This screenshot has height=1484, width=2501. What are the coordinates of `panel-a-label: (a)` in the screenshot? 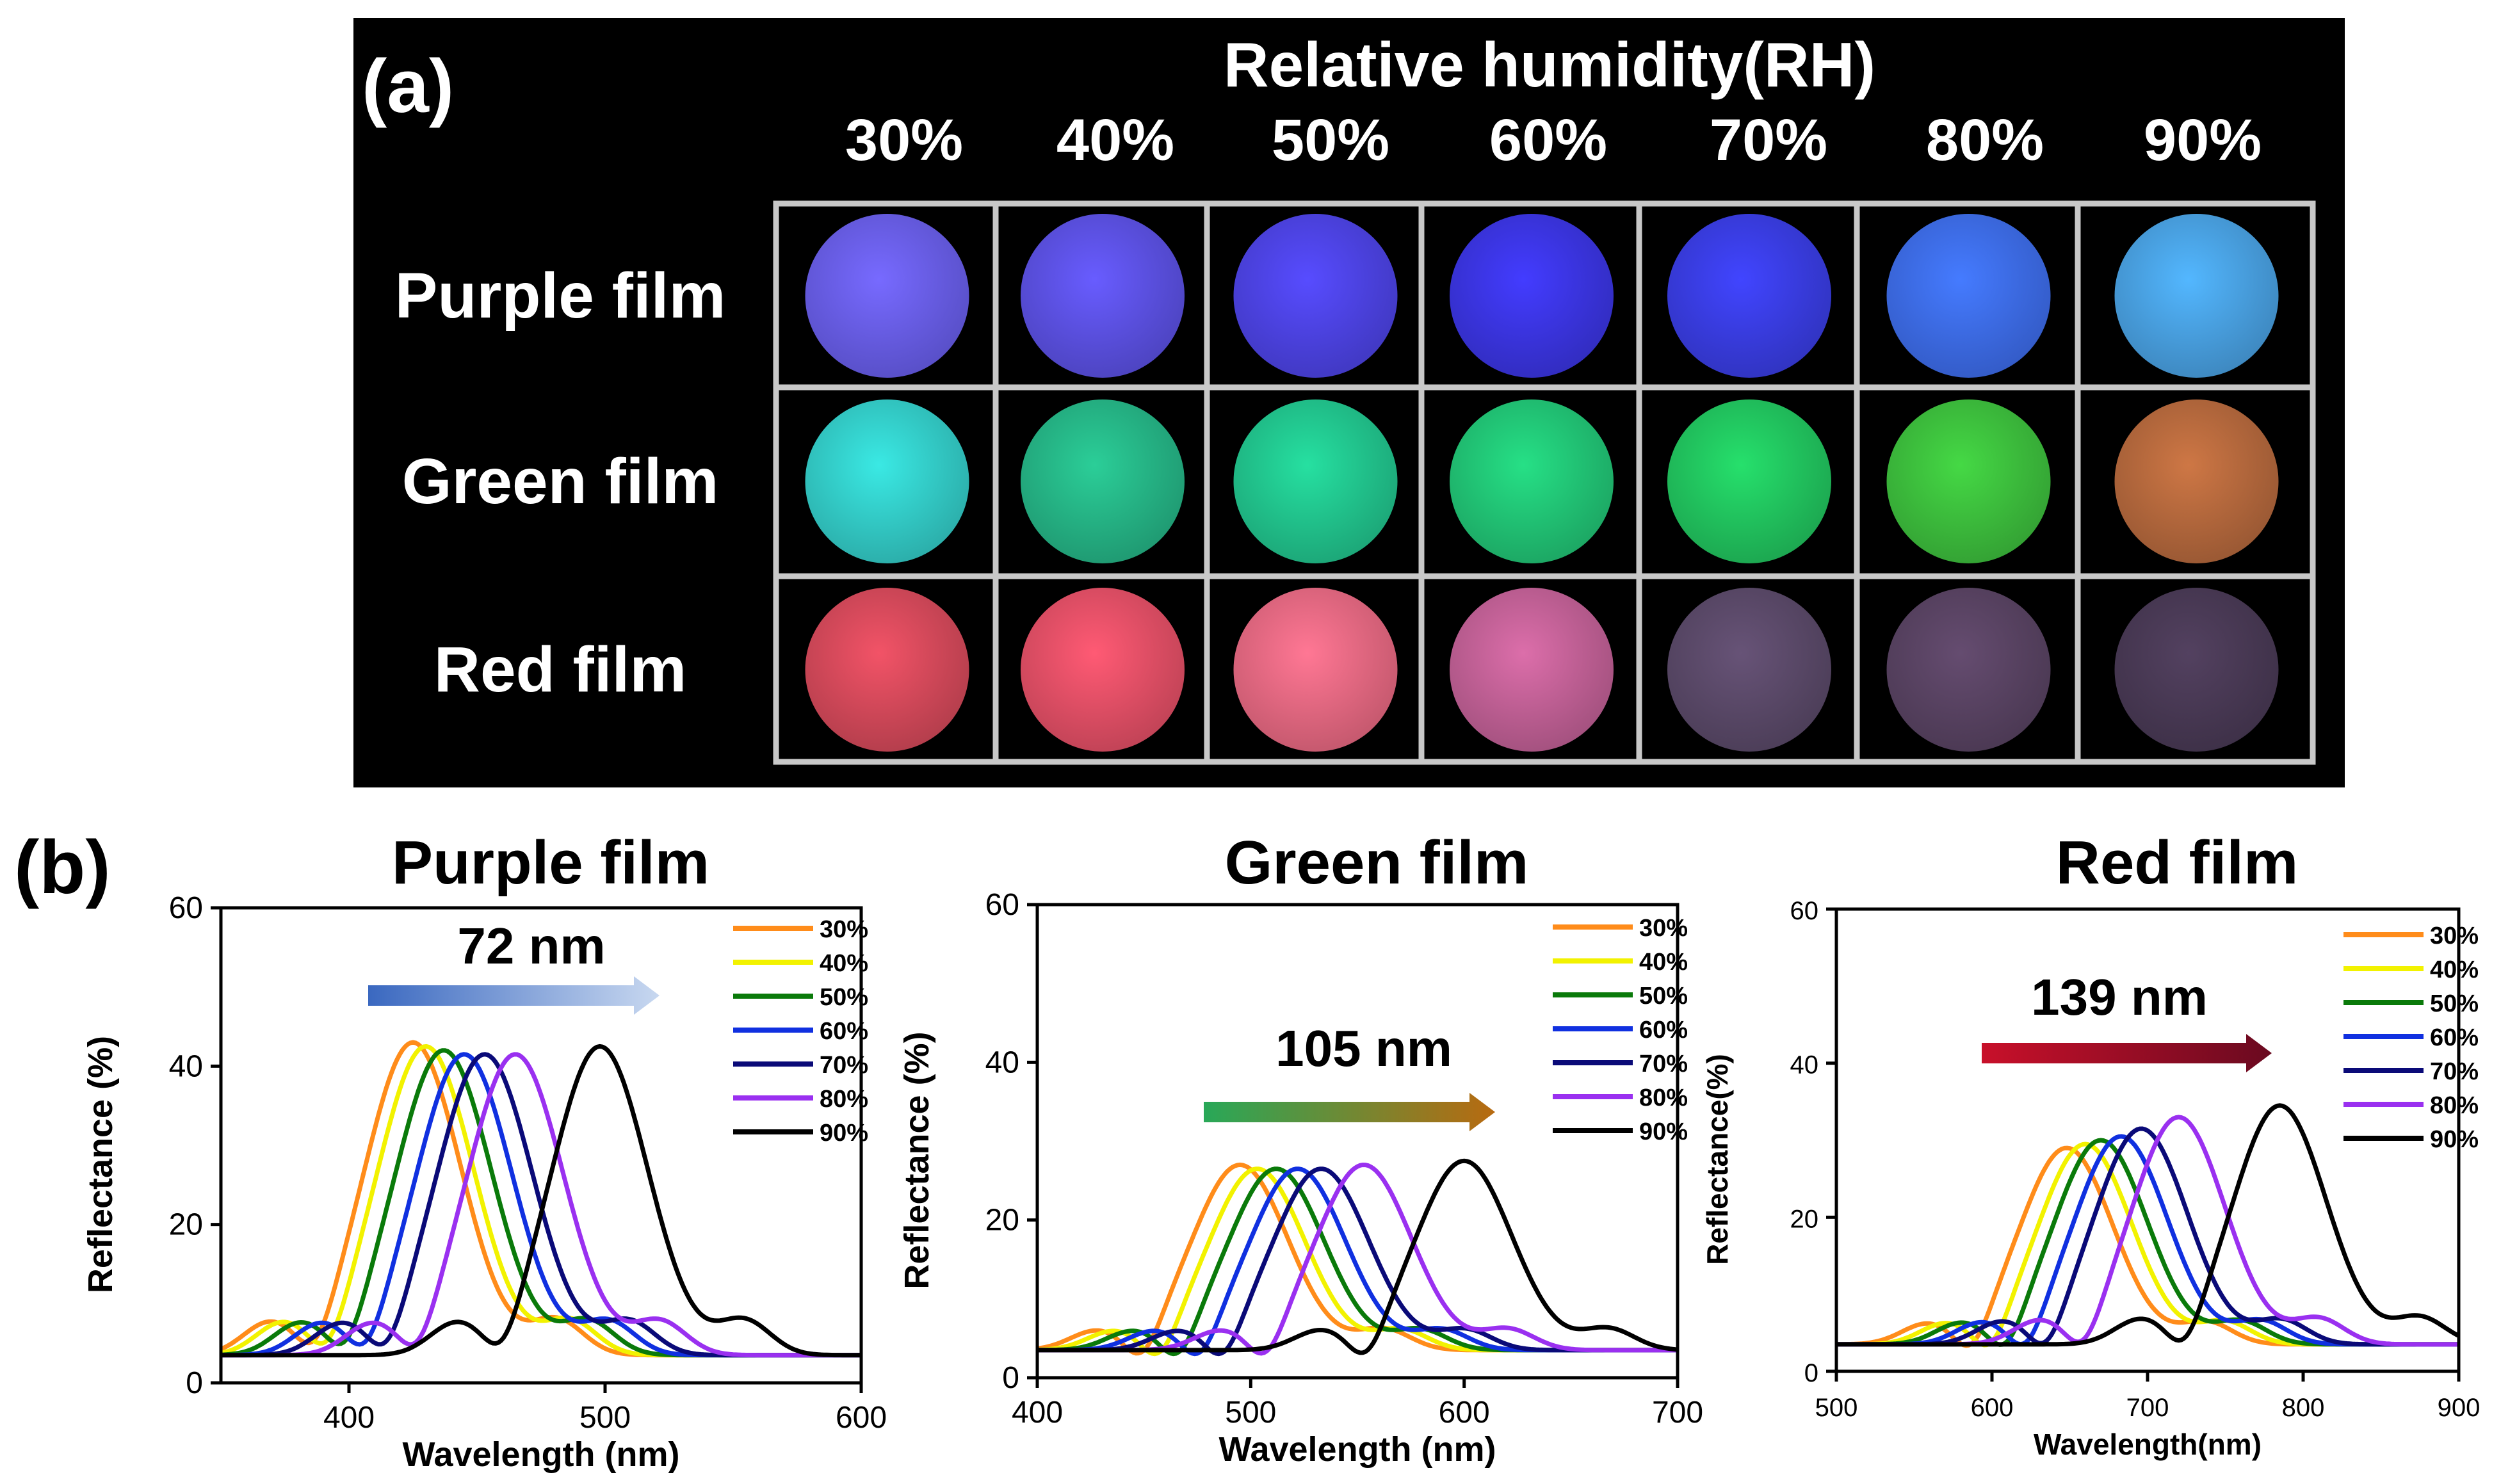 It's located at (408, 86).